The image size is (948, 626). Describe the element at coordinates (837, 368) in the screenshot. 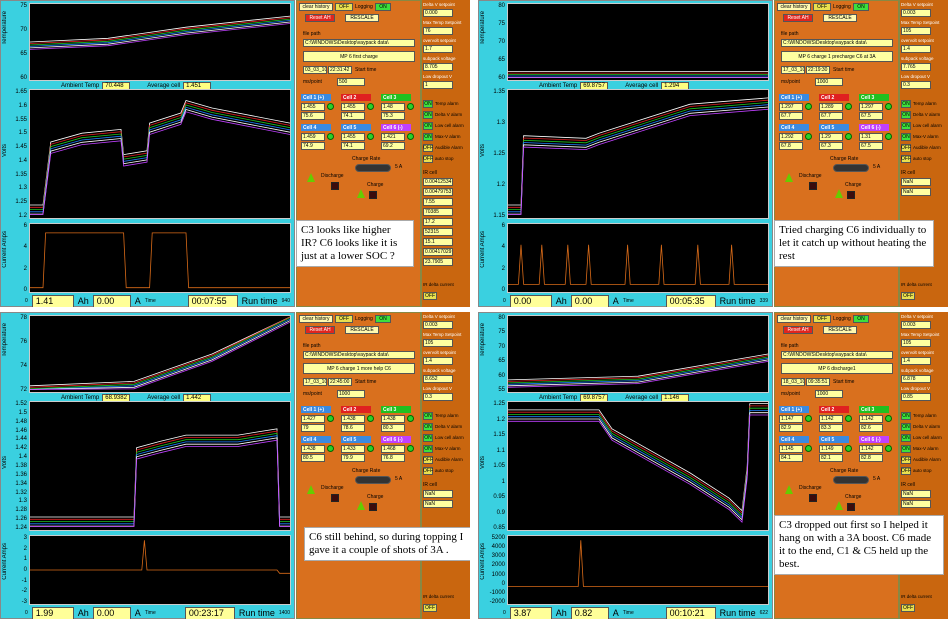

I see `comment-field: MP 6 discharge1` at that location.